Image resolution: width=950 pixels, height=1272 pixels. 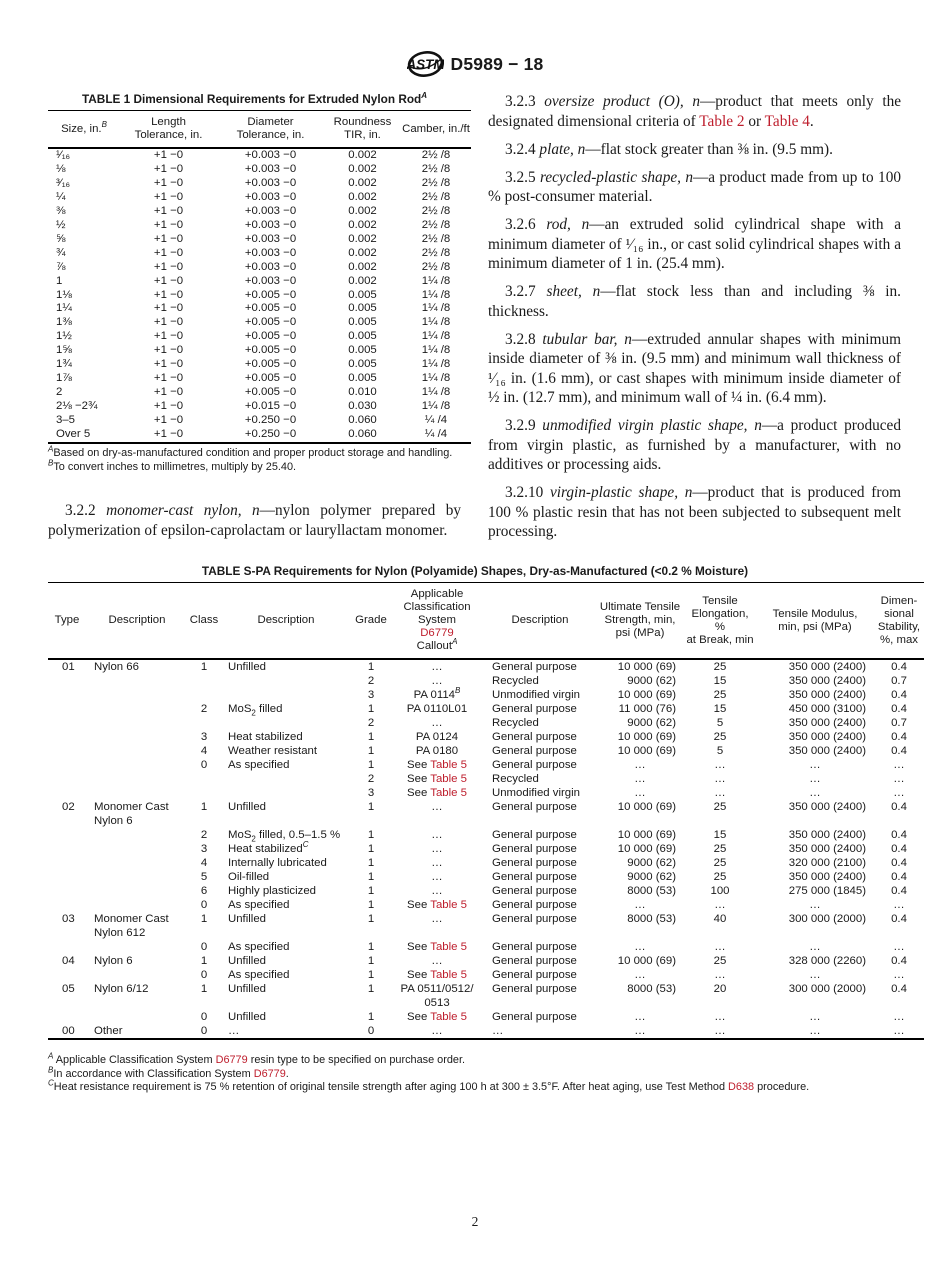 What do you see at coordinates (647, 709) in the screenshot?
I see `table-cell: 11 000 (76)` at bounding box center [647, 709].